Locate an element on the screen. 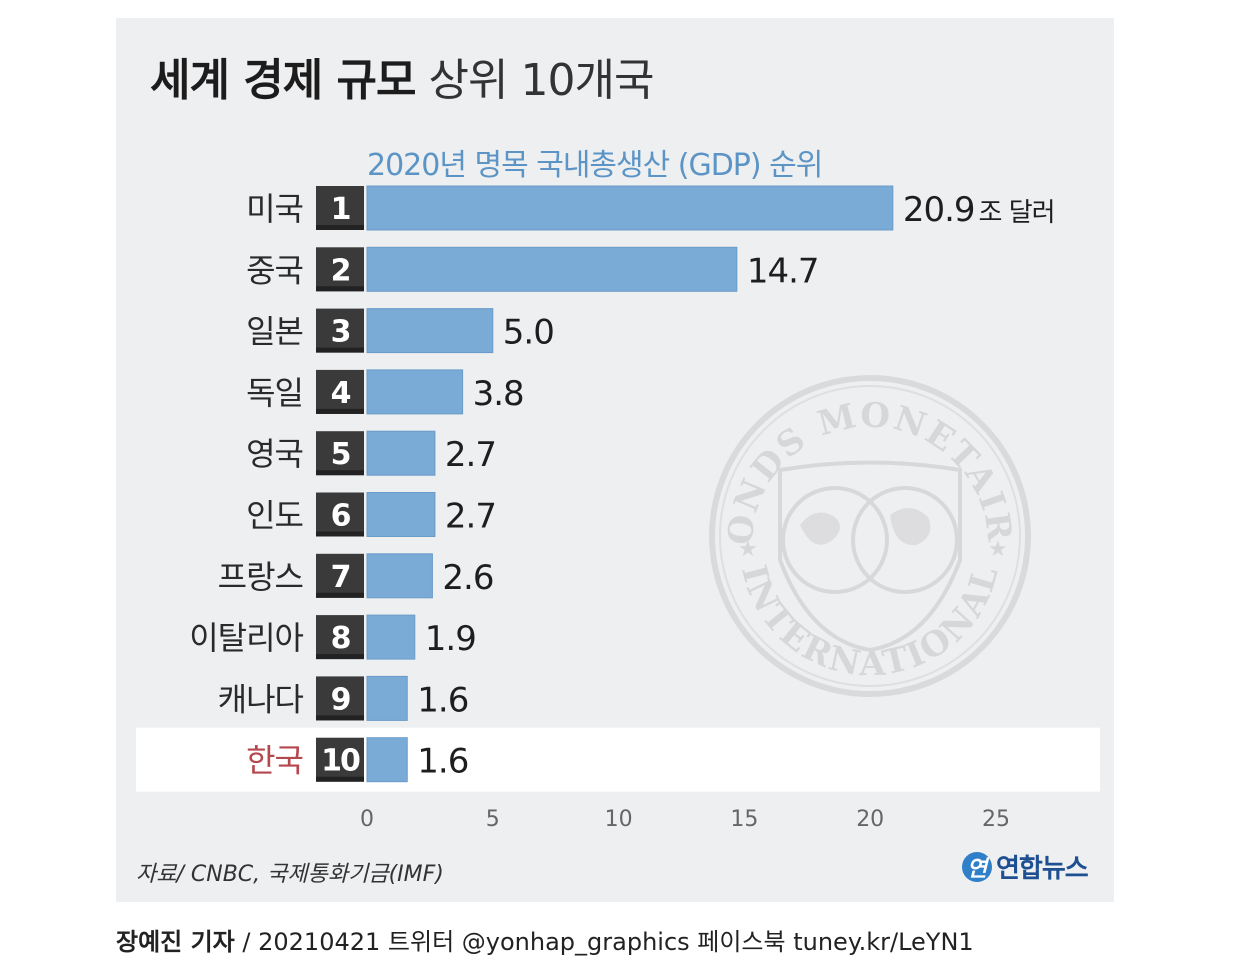 The image size is (1234, 958). rank-number: 8 is located at coordinates (341, 638).